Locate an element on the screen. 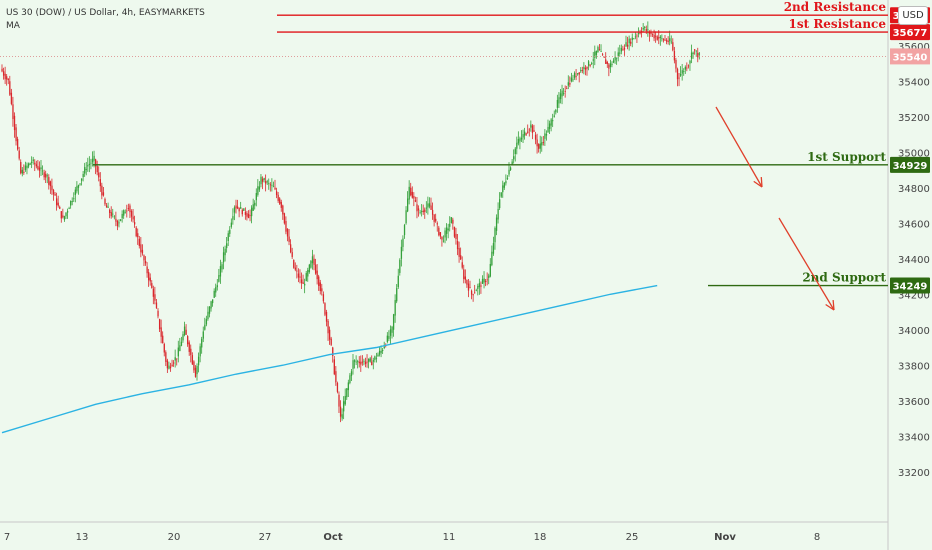  x-tick-label: 11 is located at coordinates (449, 537).